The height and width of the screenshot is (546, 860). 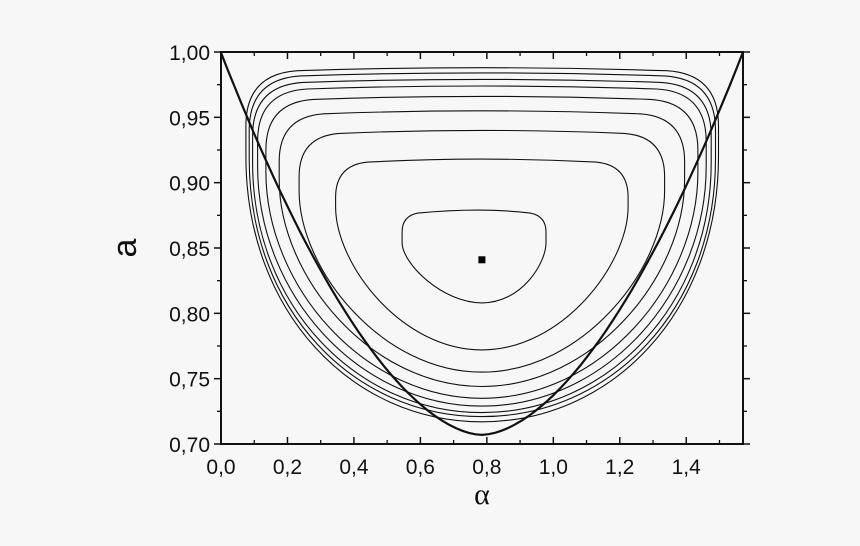 What do you see at coordinates (687, 467) in the screenshot?
I see `x-tick-label: 1,4` at bounding box center [687, 467].